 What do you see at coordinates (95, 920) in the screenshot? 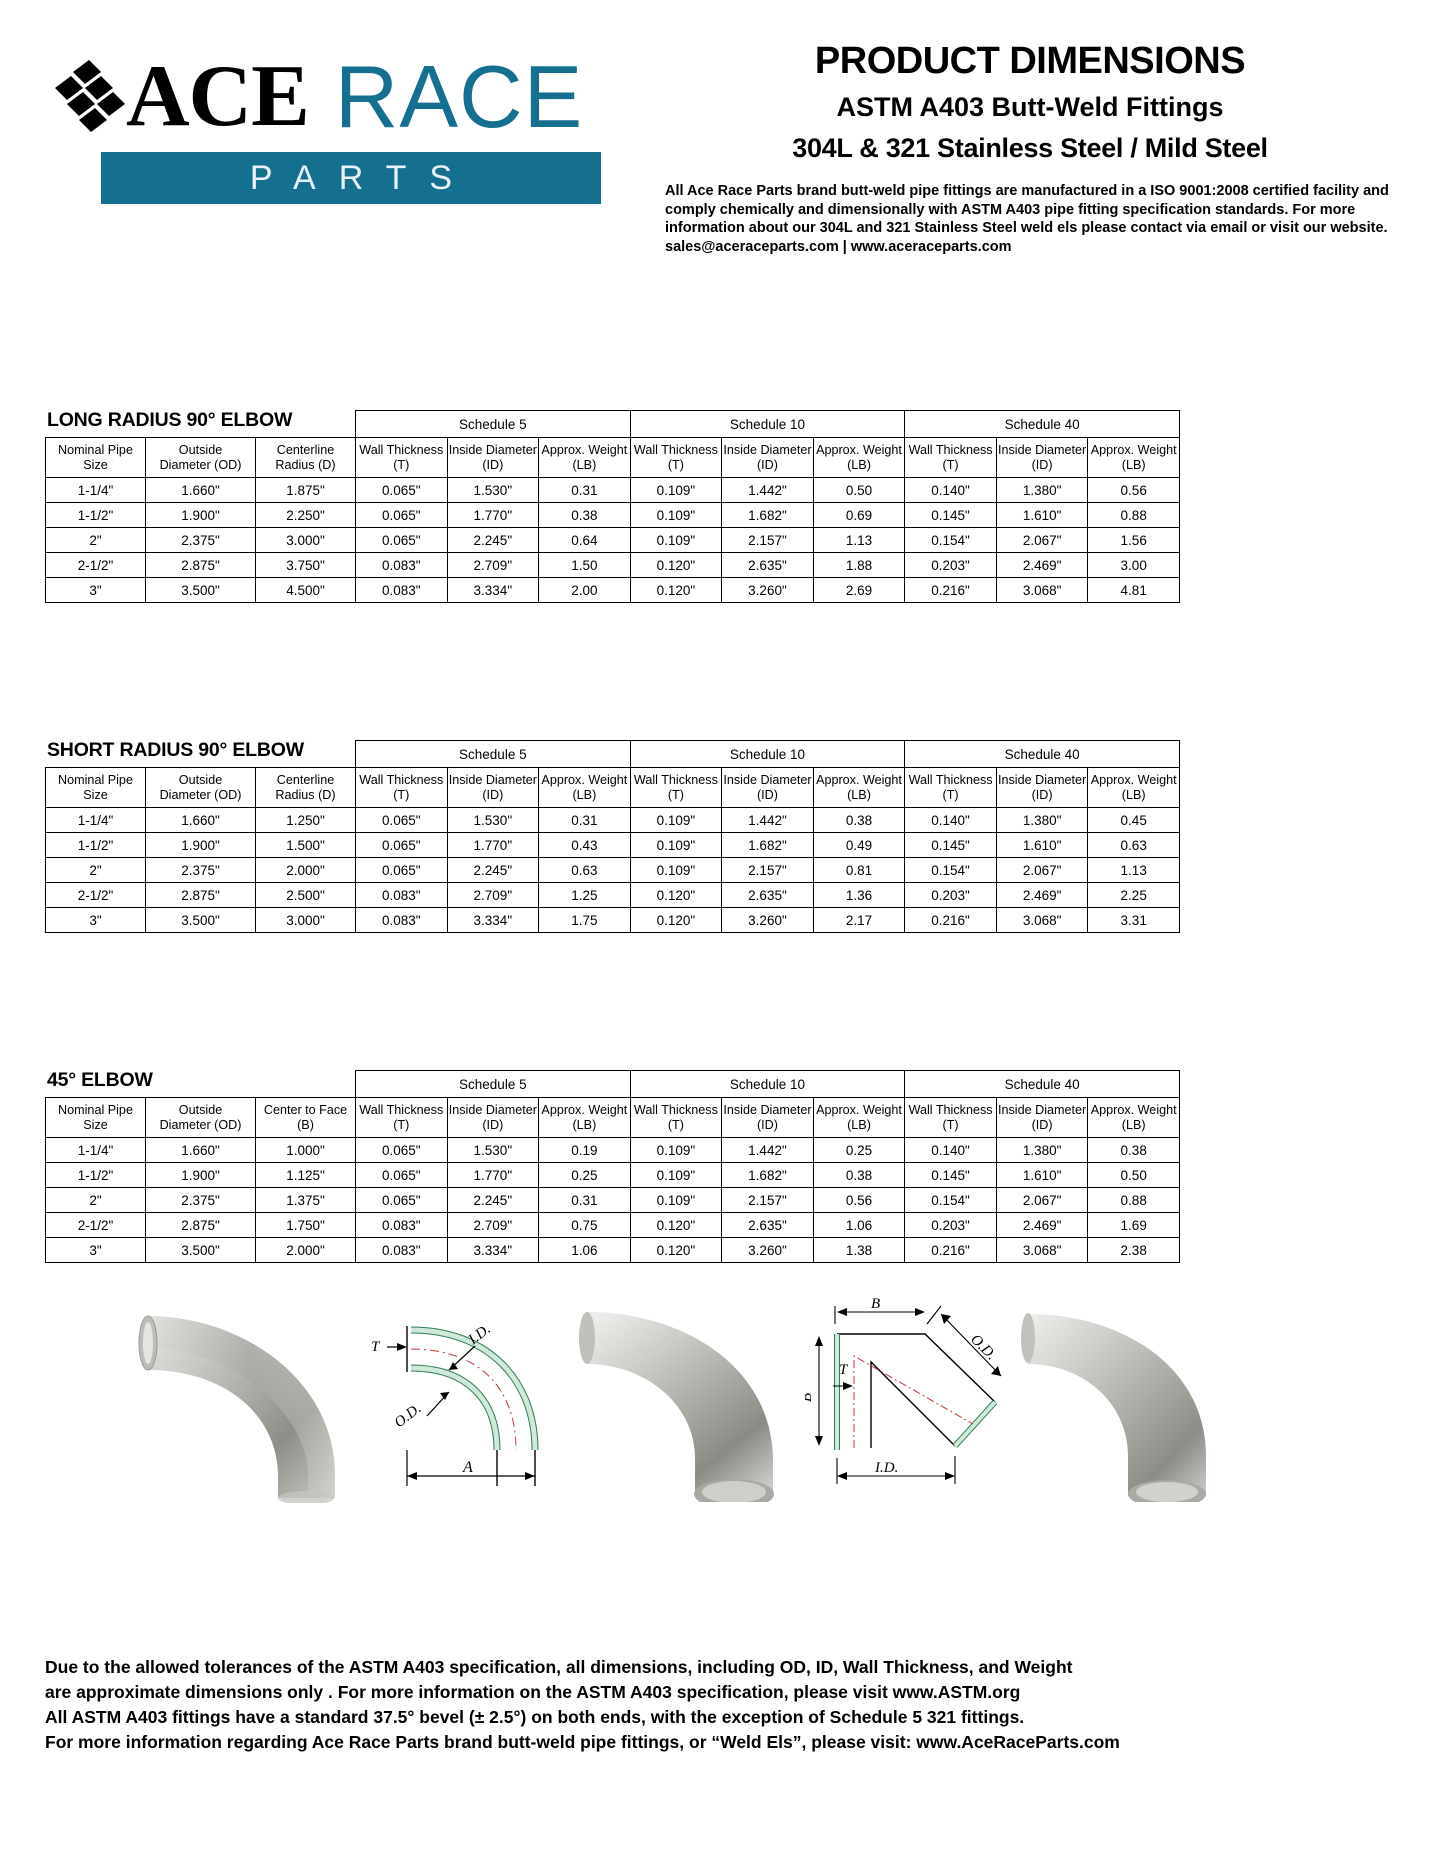
I see `table-cell: 3"` at bounding box center [95, 920].